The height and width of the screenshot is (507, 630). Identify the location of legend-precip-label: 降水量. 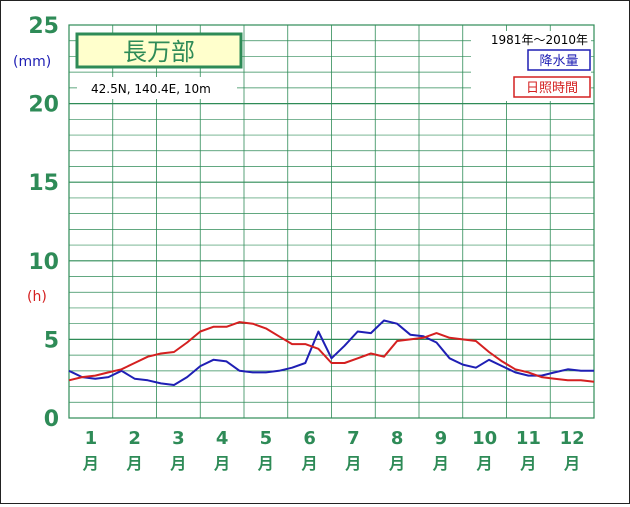
(558, 61).